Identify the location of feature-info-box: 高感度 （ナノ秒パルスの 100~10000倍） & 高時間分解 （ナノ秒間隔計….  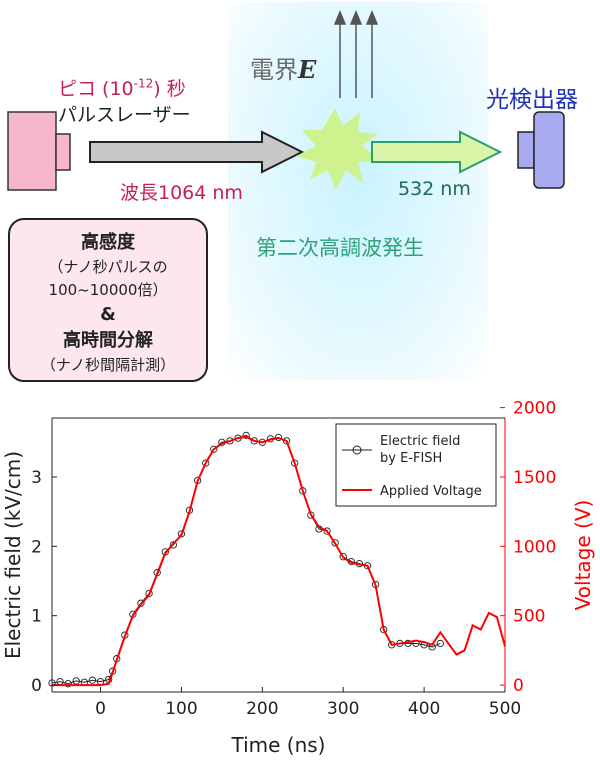
(108, 300).